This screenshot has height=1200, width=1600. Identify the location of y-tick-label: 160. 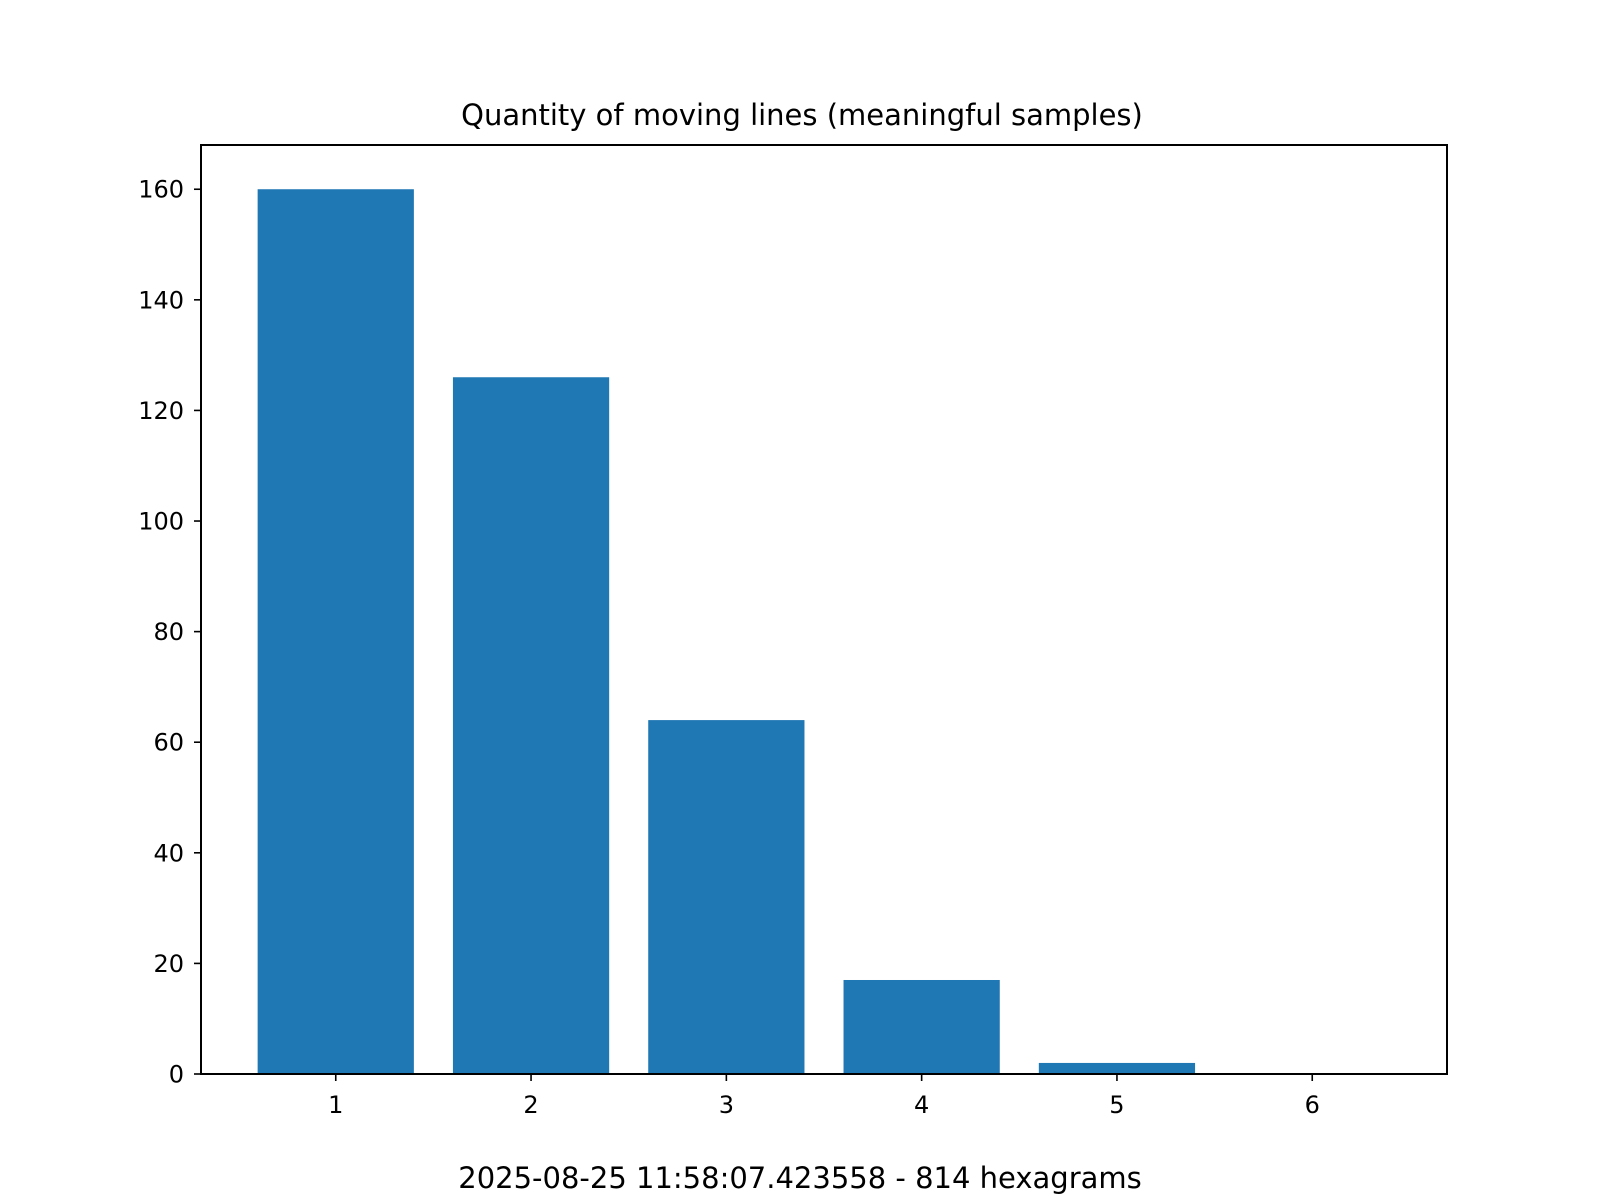
(161, 190).